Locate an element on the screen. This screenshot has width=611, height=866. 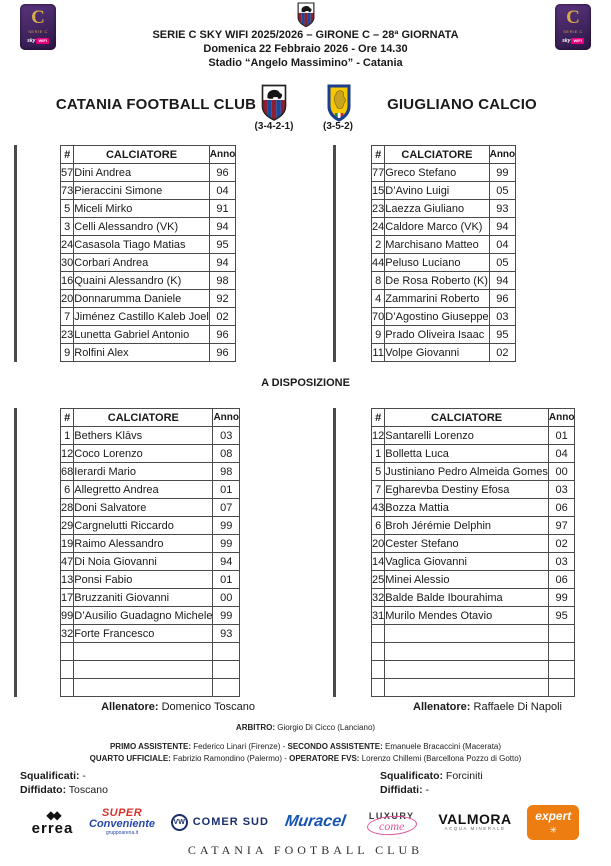
away-coach: Allenatore: Raffaele Di Napoli is located at coordinates (487, 707).